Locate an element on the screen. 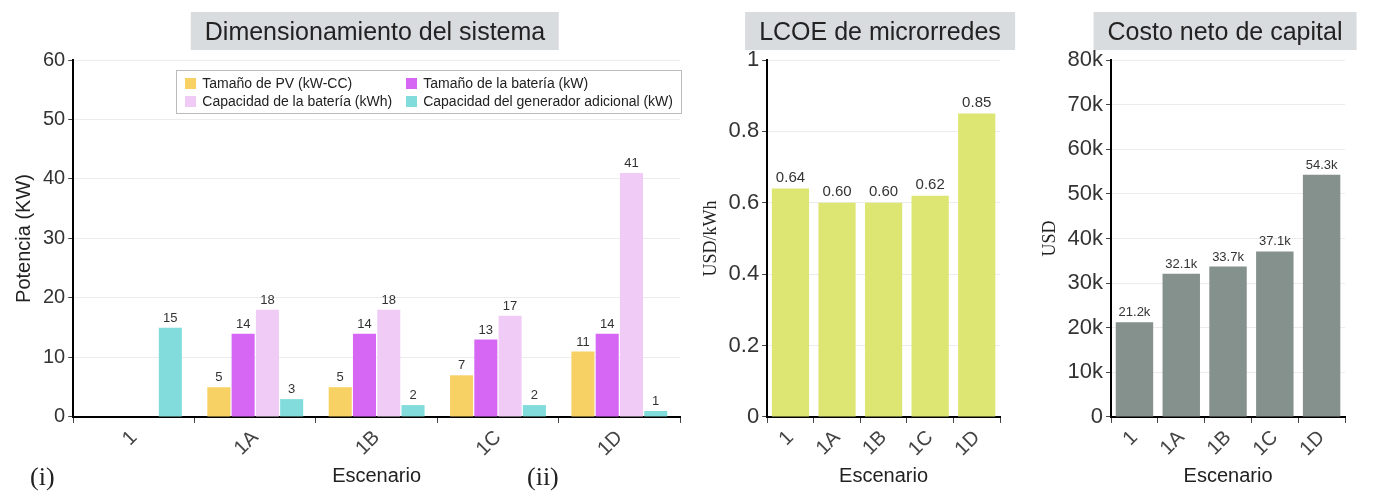 This screenshot has width=1375, height=496. y-tick-label: 40 is located at coordinates (54, 177).